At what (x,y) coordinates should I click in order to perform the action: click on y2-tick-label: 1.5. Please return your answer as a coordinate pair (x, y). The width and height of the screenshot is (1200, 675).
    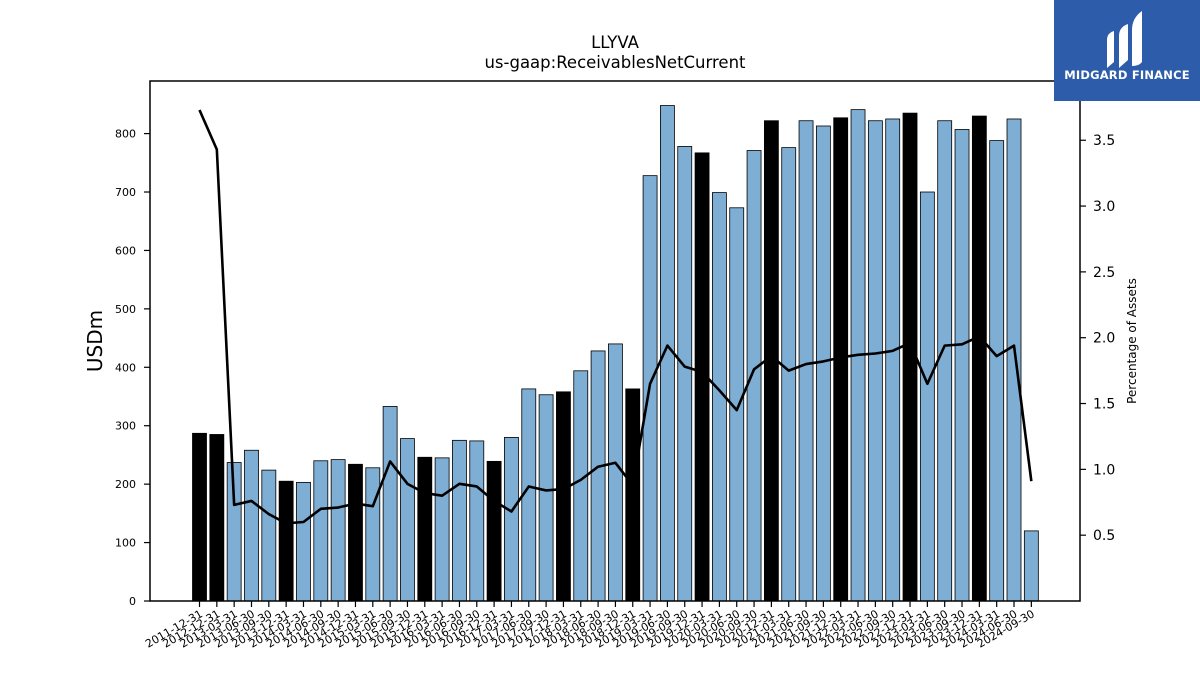
    Looking at the image, I should click on (1104, 405).